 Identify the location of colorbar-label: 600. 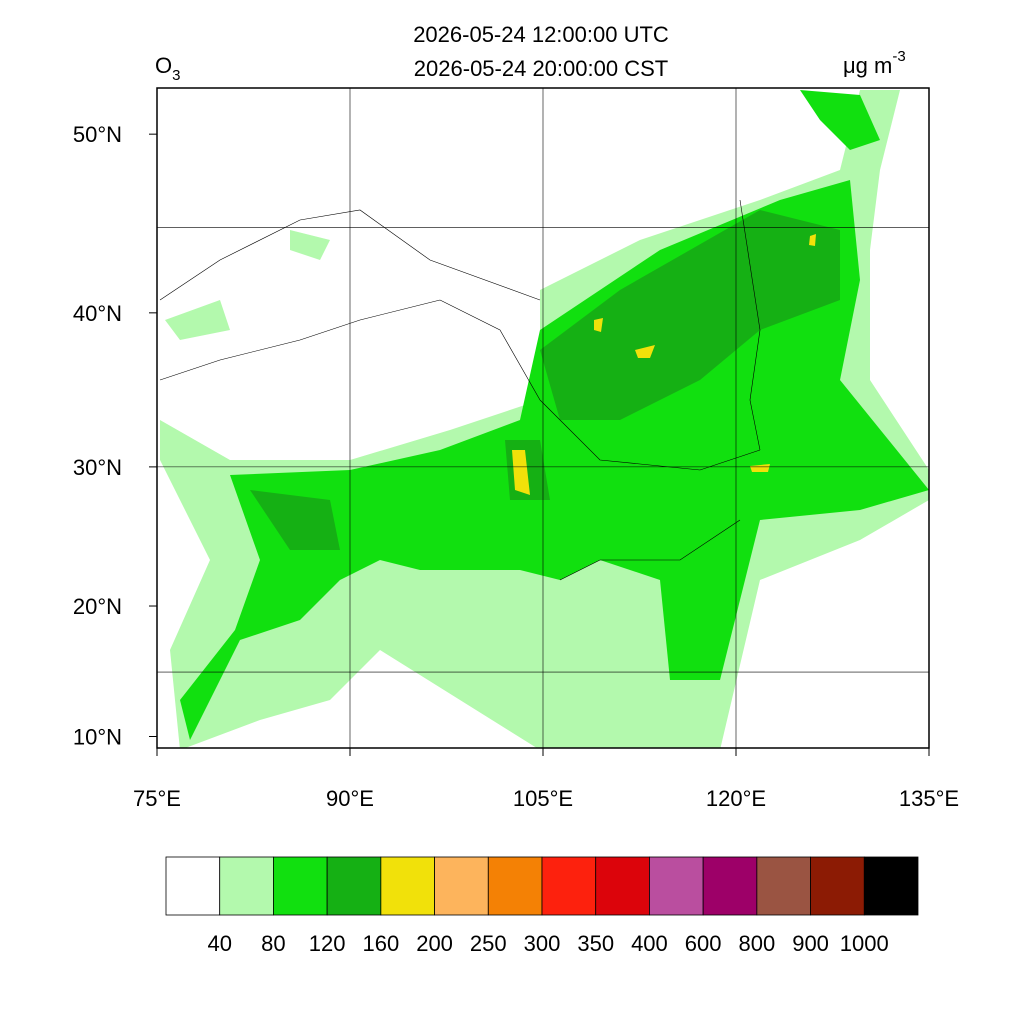
(703, 943).